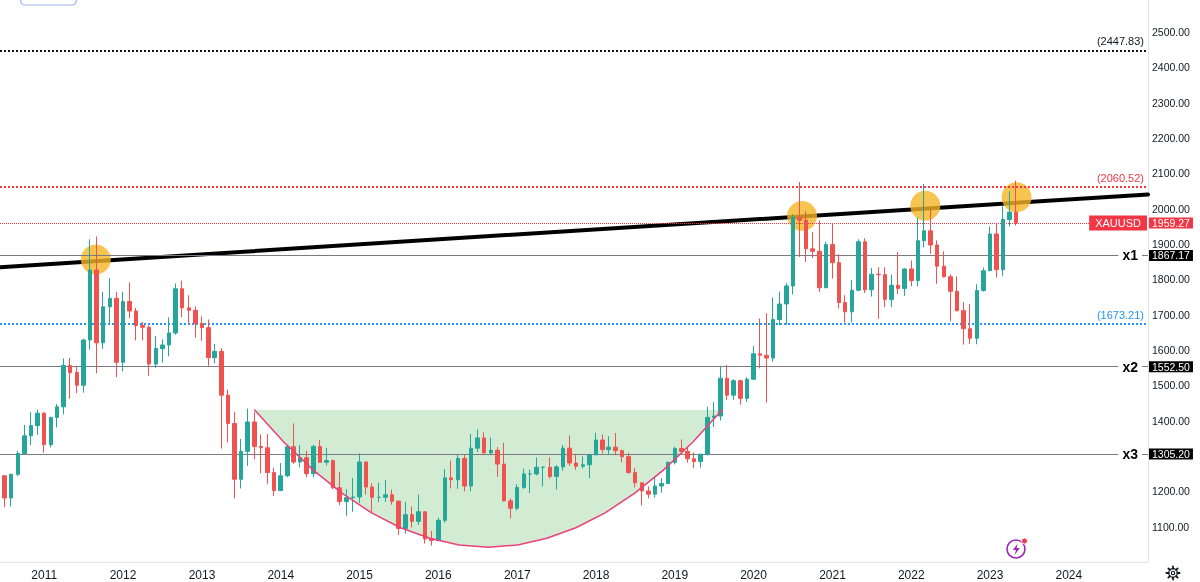 Image resolution: width=1200 pixels, height=582 pixels. What do you see at coordinates (1171, 222) in the screenshot?
I see `y-tick-label: 1959.27` at bounding box center [1171, 222].